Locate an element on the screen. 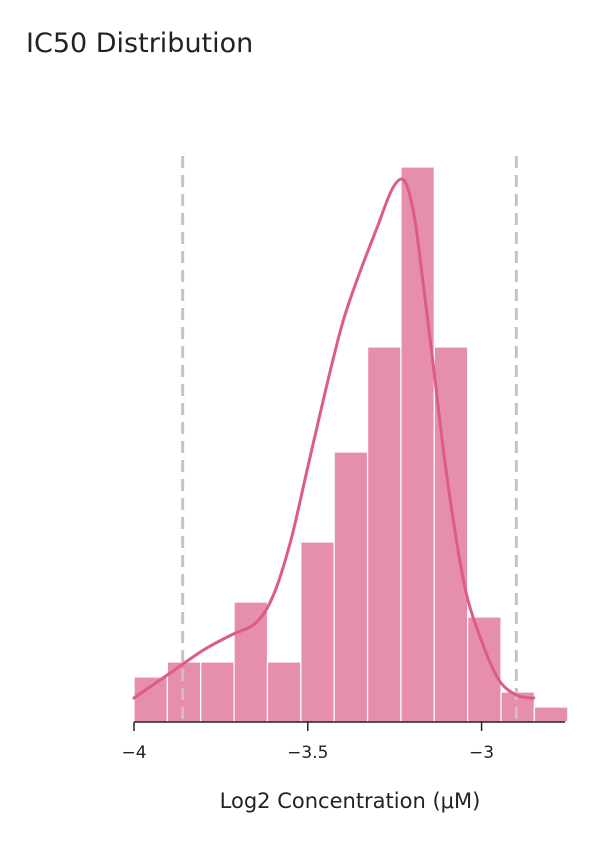 This screenshot has width=598, height=850. x-tick-label: −3 is located at coordinates (481, 753).